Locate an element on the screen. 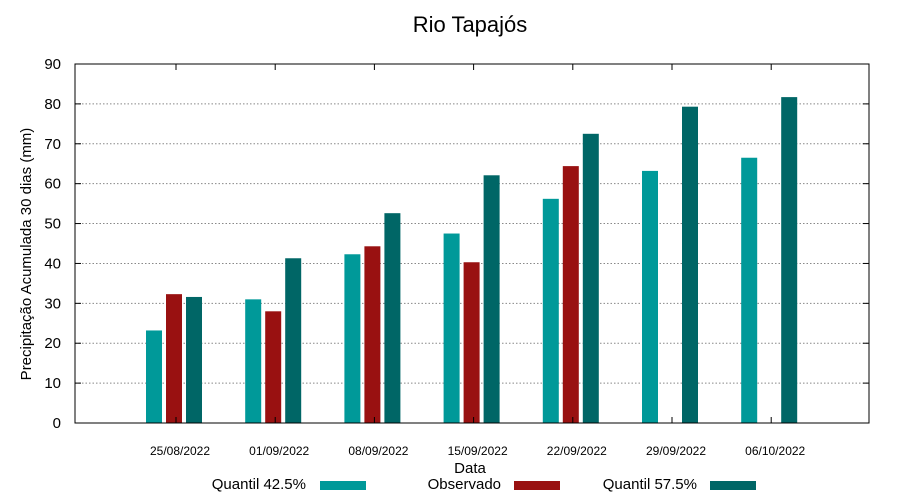  chart-title: Rio Tapajós is located at coordinates (470, 24).